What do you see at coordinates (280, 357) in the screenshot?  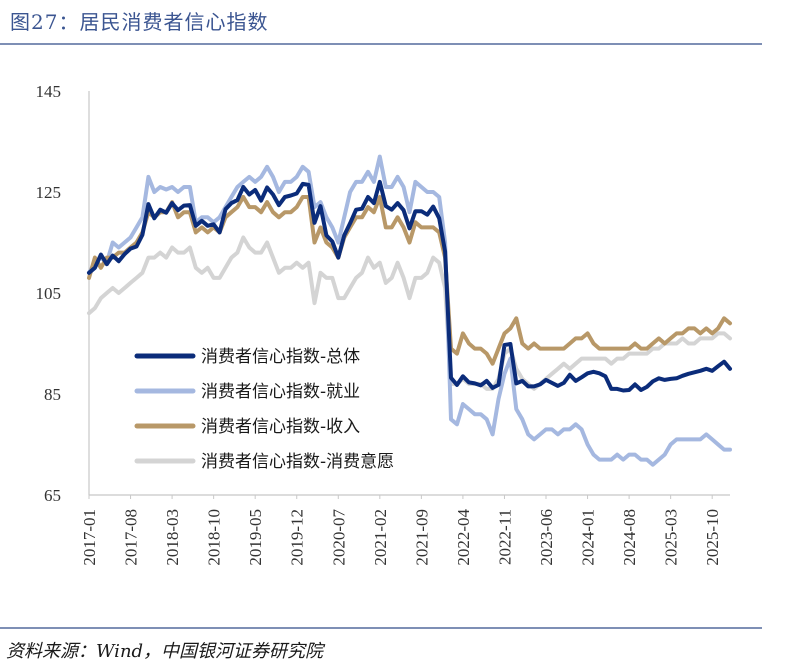 I see `legend-label-0: 消费者信心指数-总体` at bounding box center [280, 357].